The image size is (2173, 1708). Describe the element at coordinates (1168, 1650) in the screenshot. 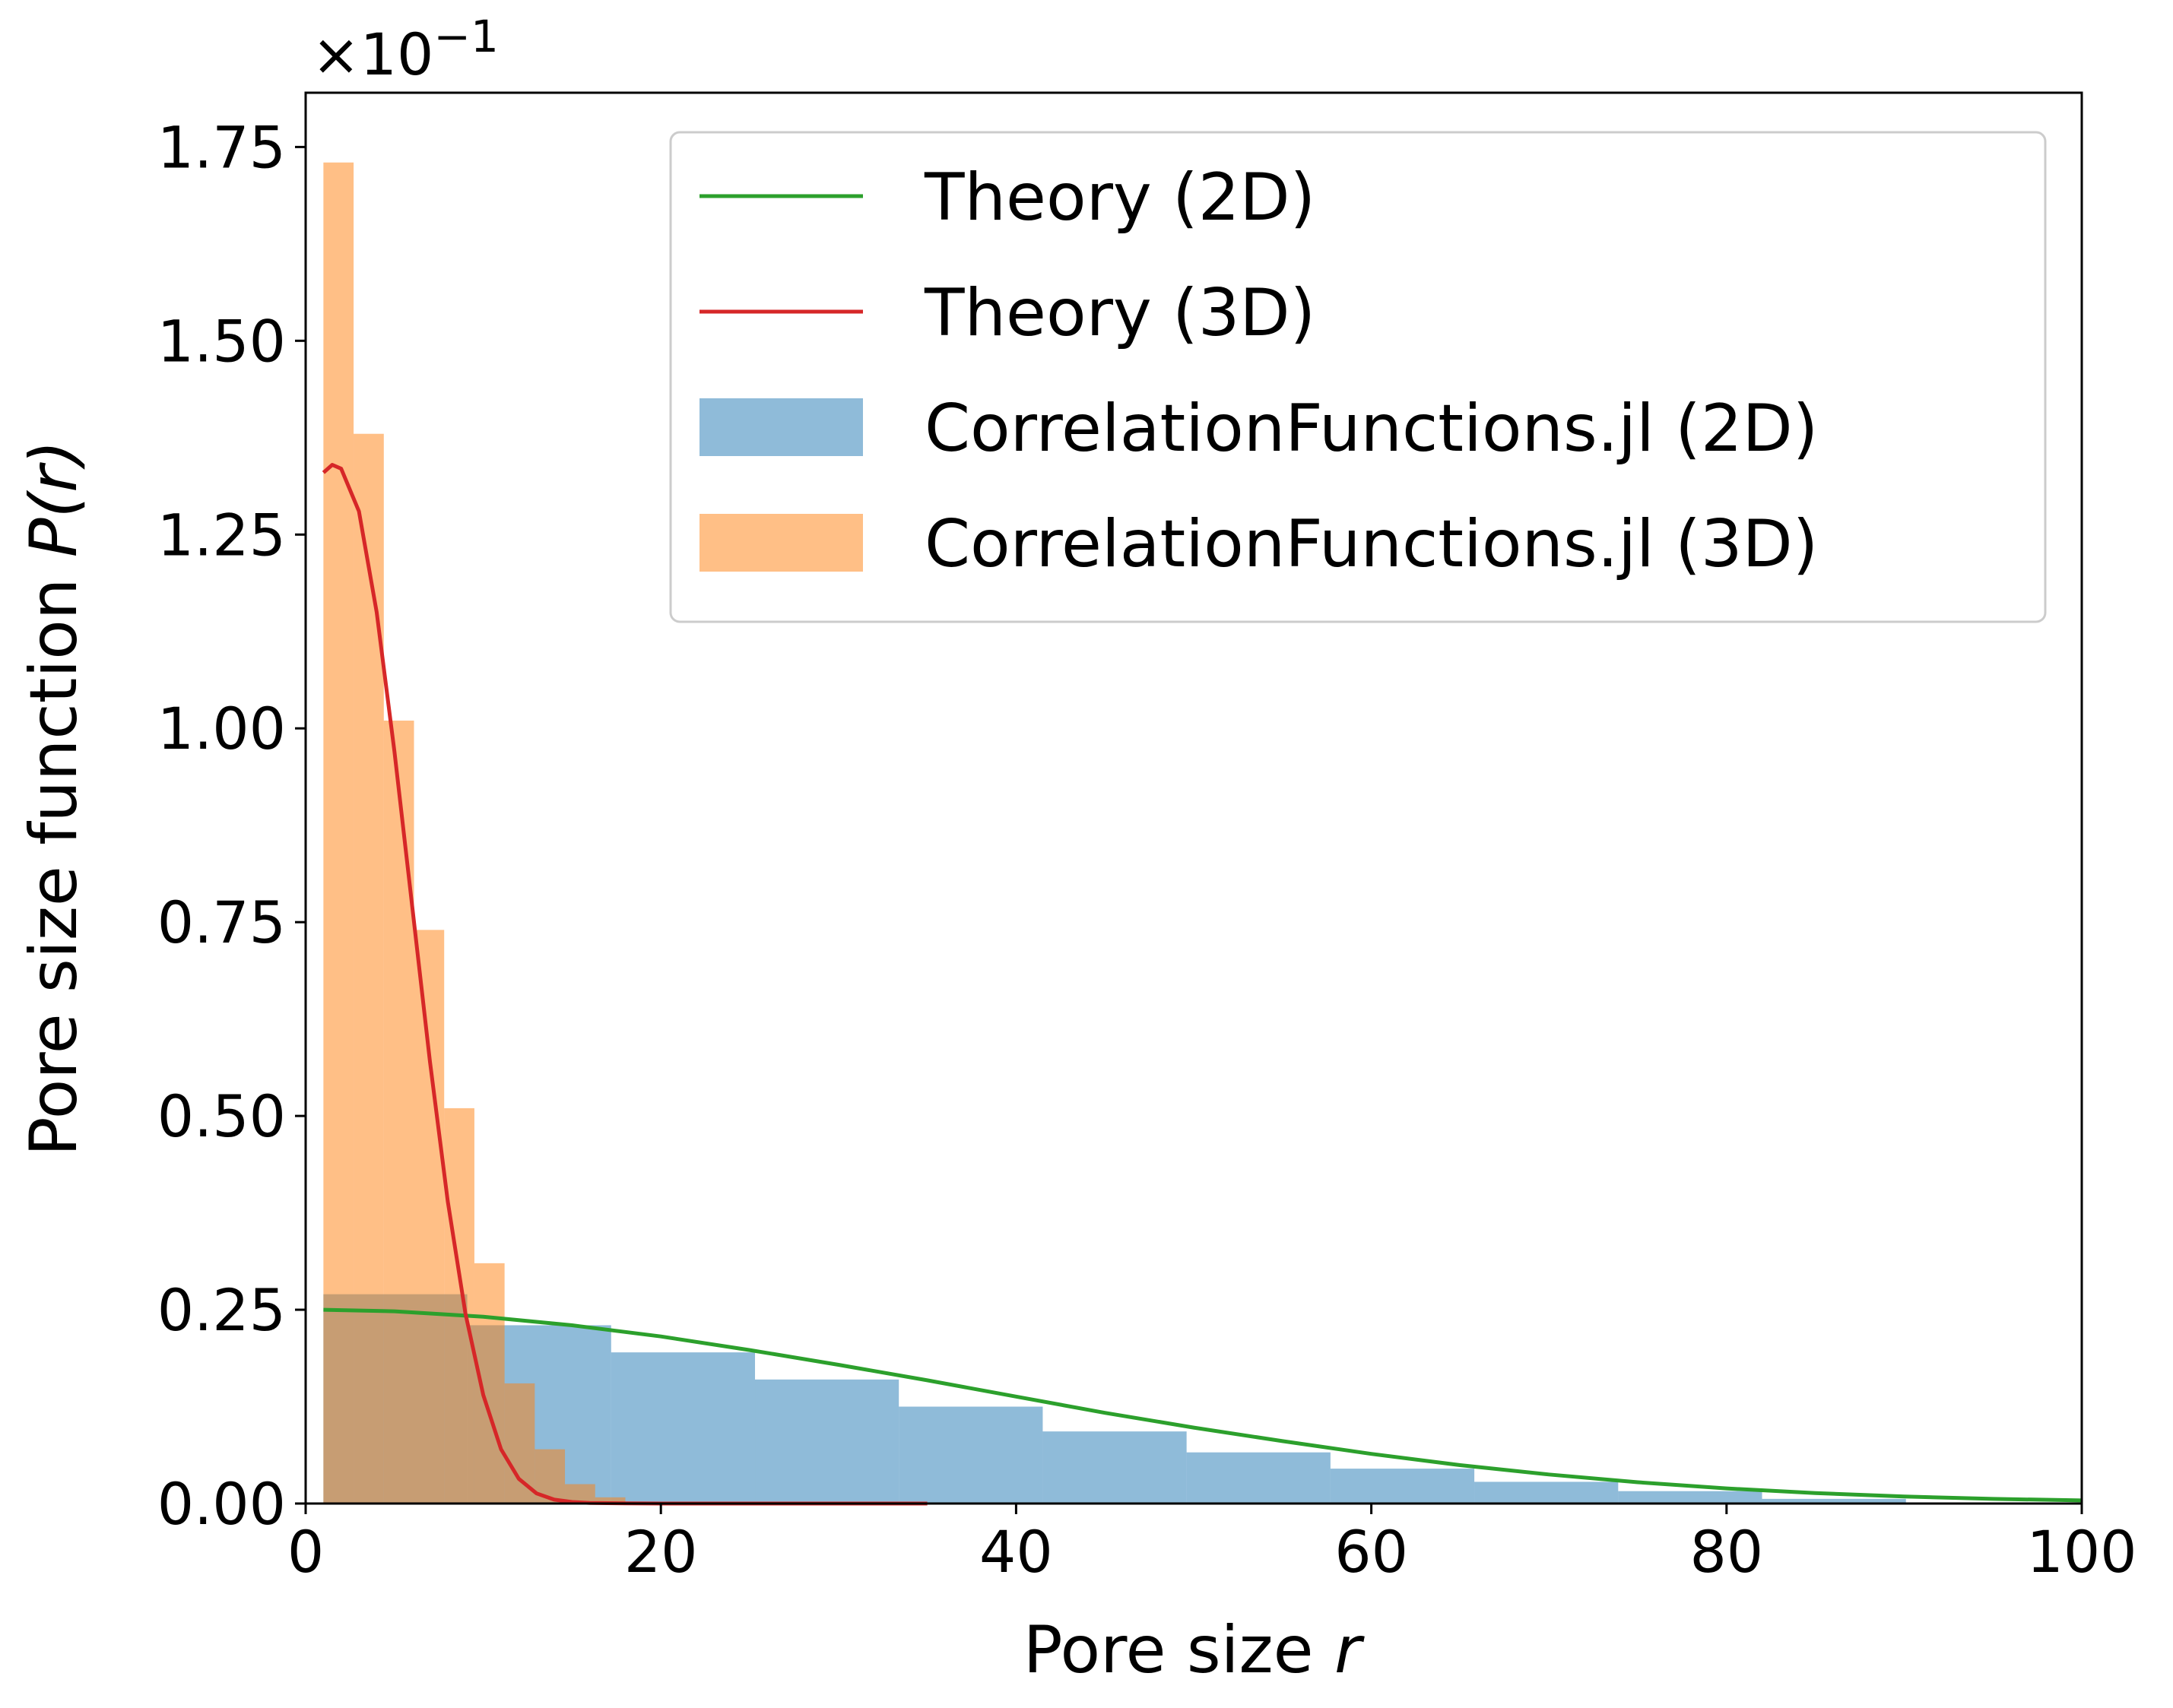

I see `x-axis-label-text: Pore size` at that location.